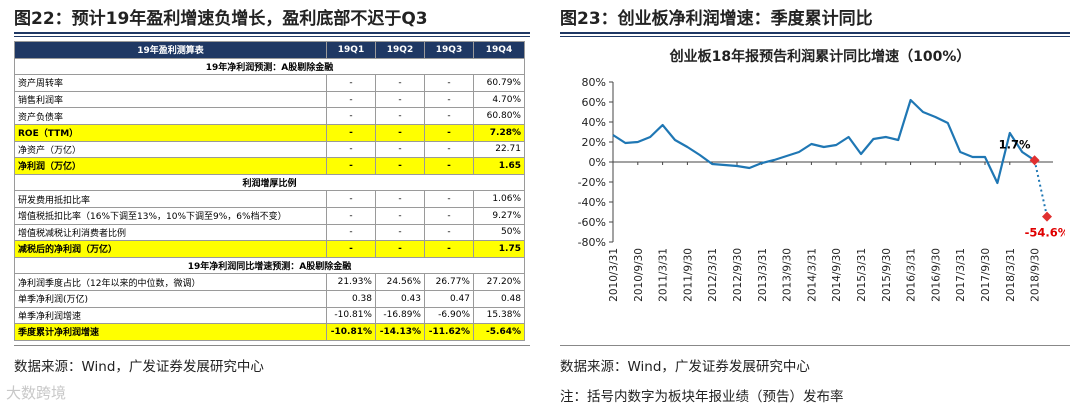 This screenshot has width=1080, height=412. I want to click on table-section-title: 利润增厚比例, so click(269, 182).